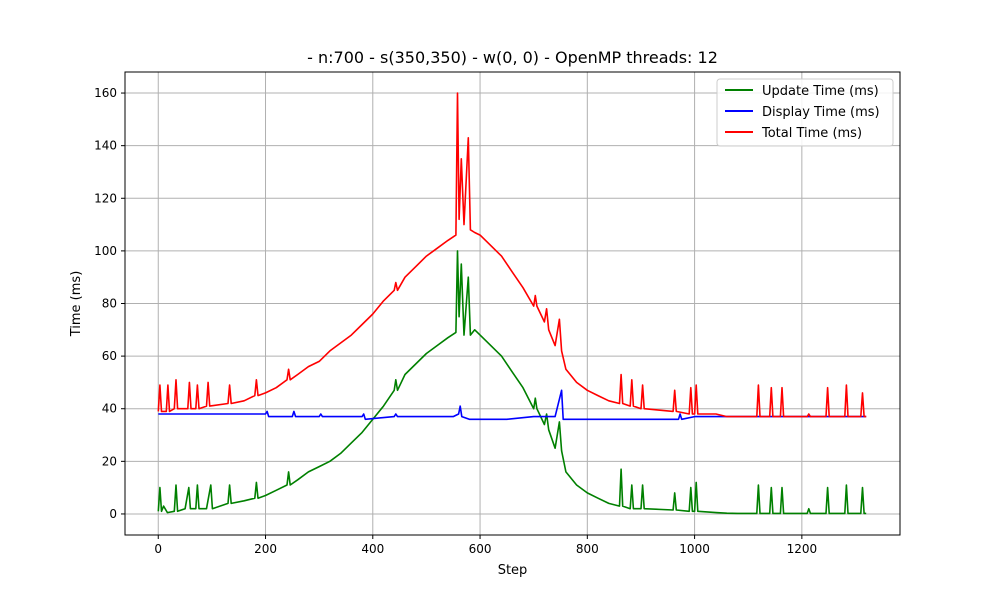 The height and width of the screenshot is (600, 1000). Describe the element at coordinates (821, 112) in the screenshot. I see `legend-label: Display Time (ms)` at that location.